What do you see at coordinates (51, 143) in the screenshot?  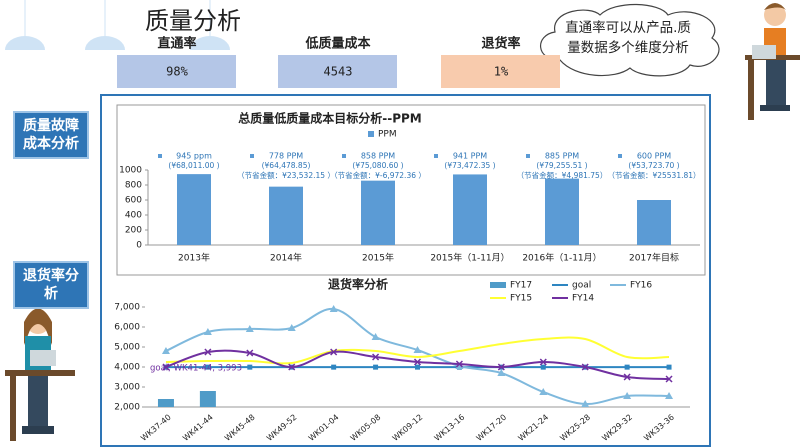 I see `side-label: 成本分析` at bounding box center [51, 143].